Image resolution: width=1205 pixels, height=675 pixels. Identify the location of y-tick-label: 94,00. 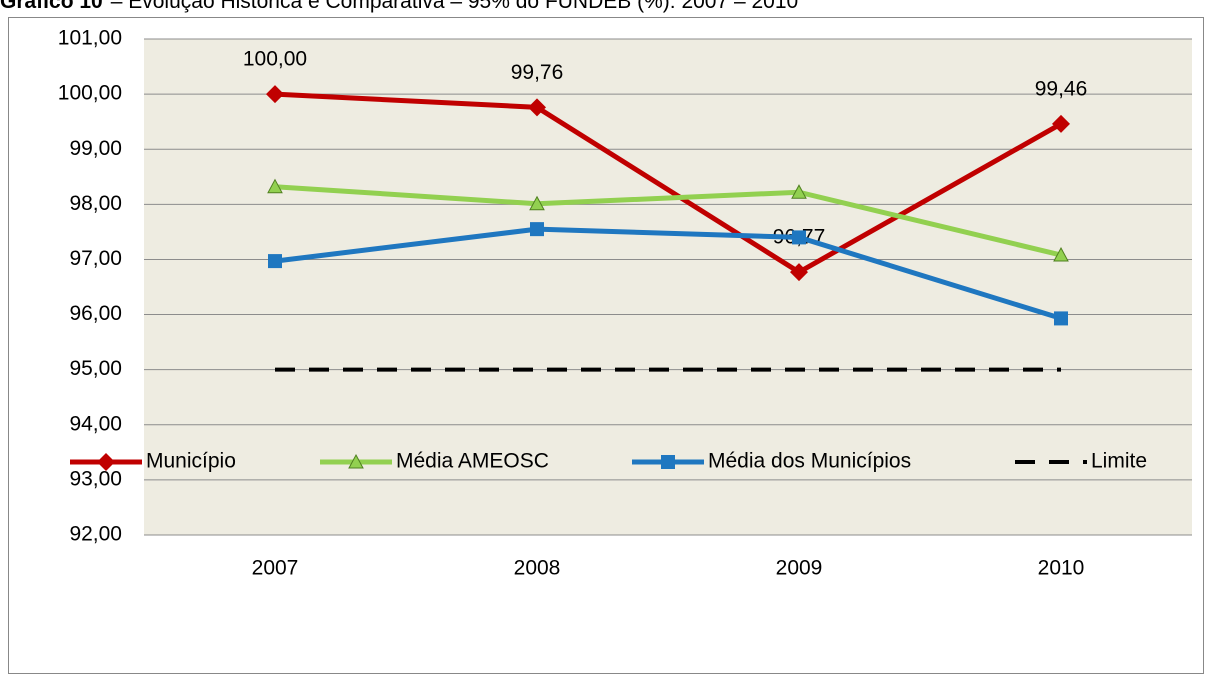
(95, 423).